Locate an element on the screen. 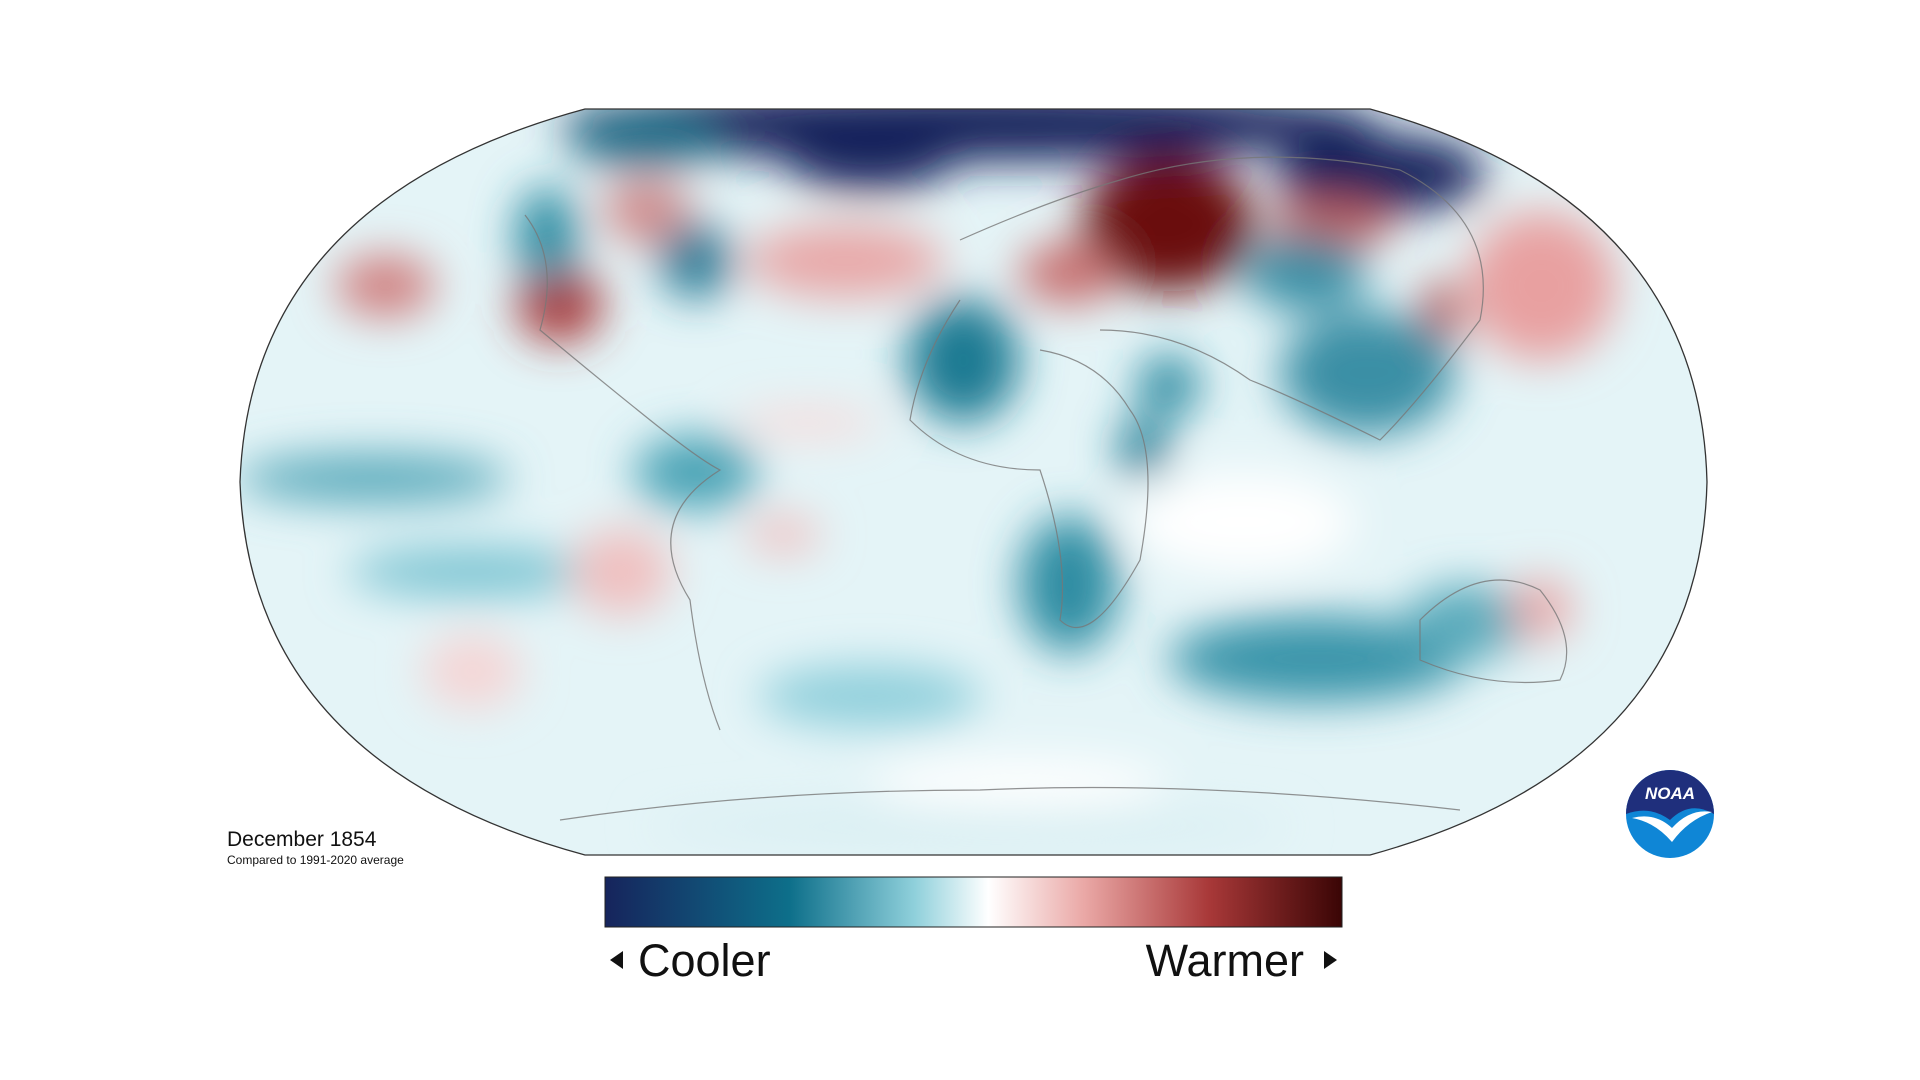 The height and width of the screenshot is (1080, 1920). logo-bird is located at coordinates (1672, 826).